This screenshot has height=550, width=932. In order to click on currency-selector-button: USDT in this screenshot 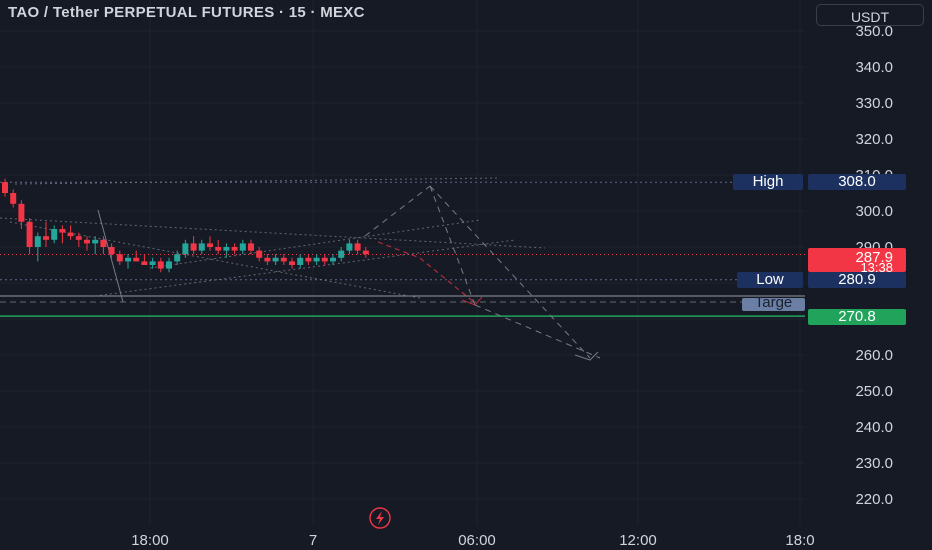, I will do `click(870, 15)`.